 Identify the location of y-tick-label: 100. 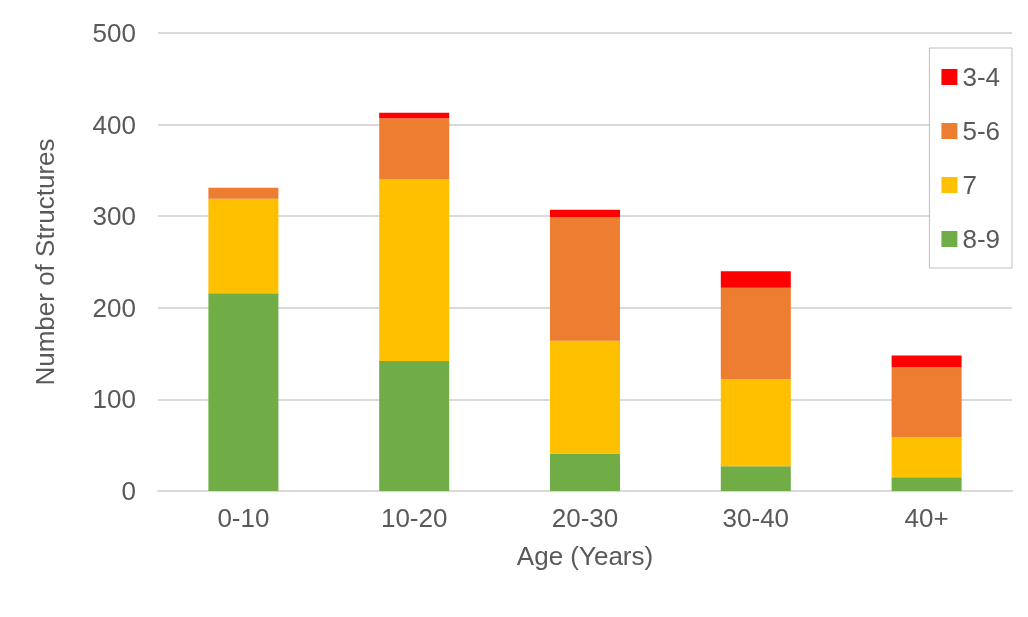
(114, 399).